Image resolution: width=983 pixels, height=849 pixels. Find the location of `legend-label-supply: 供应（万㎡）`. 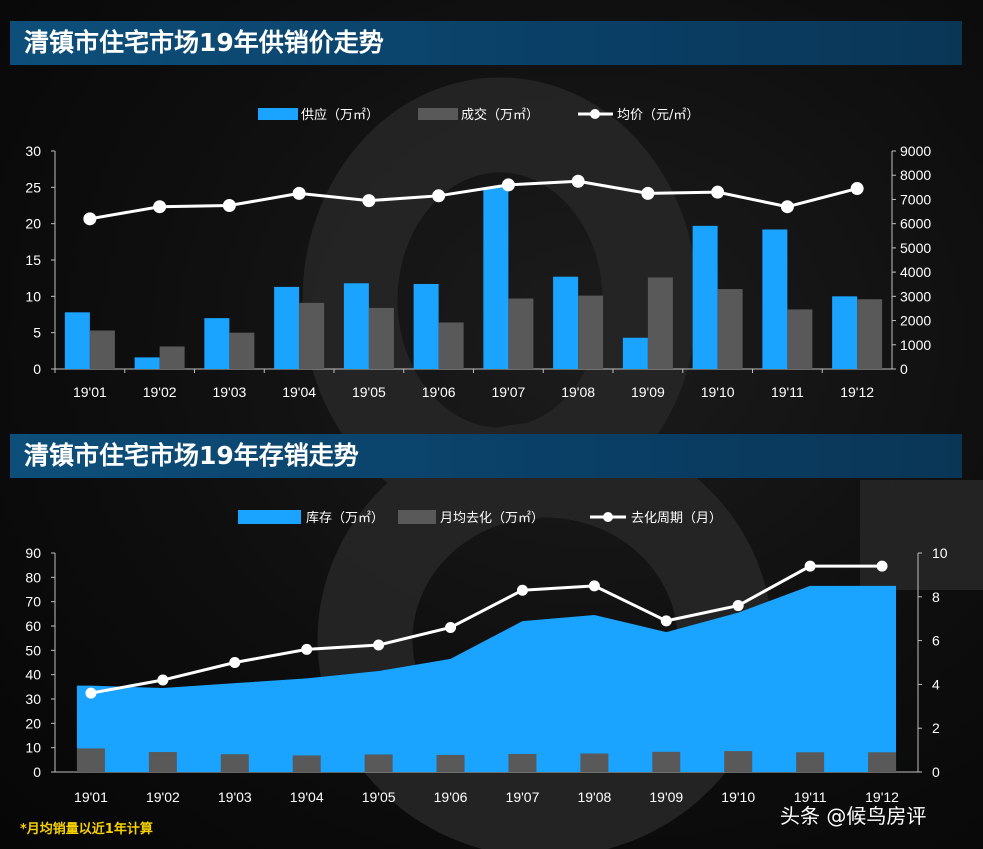

legend-label-supply: 供应（万㎡） is located at coordinates (340, 115).